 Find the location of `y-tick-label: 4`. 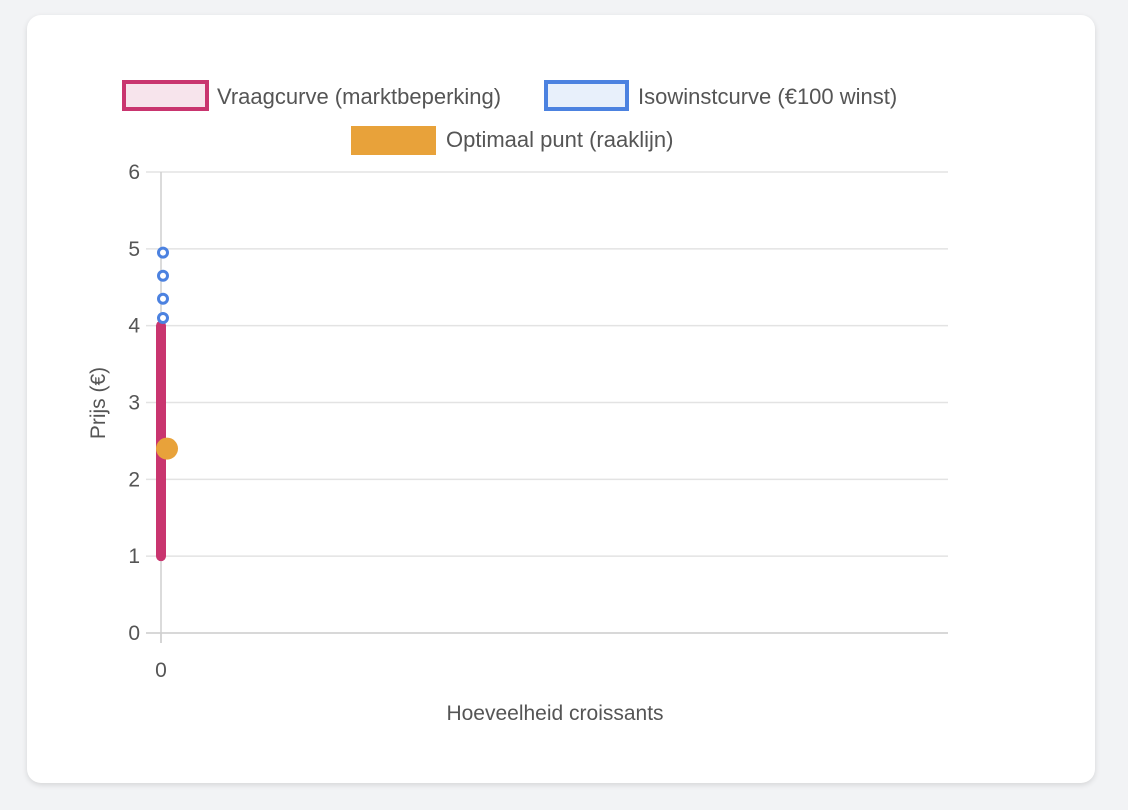

y-tick-label: 4 is located at coordinates (134, 326).